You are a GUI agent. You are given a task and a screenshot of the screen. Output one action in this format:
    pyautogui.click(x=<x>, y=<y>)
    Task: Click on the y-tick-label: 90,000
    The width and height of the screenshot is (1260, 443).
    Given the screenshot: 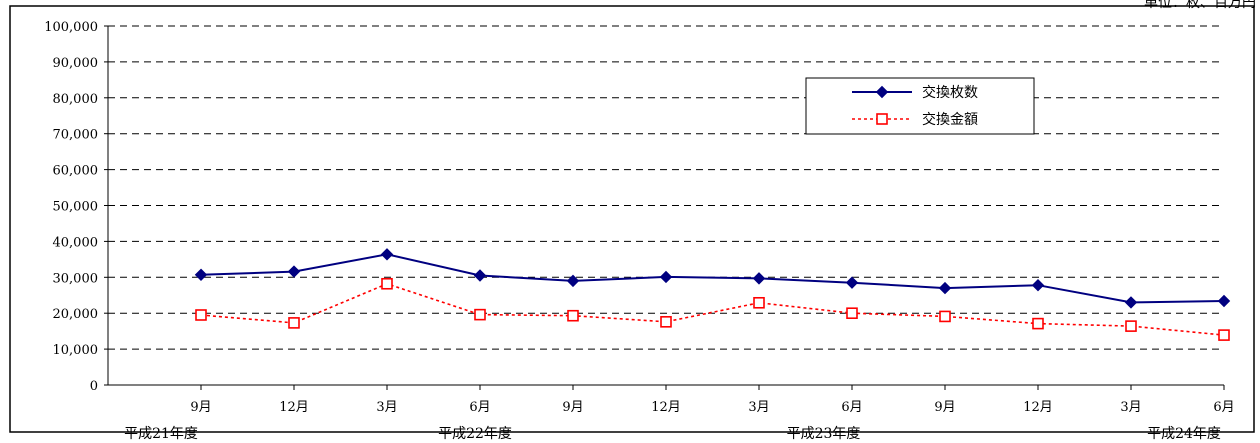 What is the action you would take?
    pyautogui.click(x=76, y=63)
    